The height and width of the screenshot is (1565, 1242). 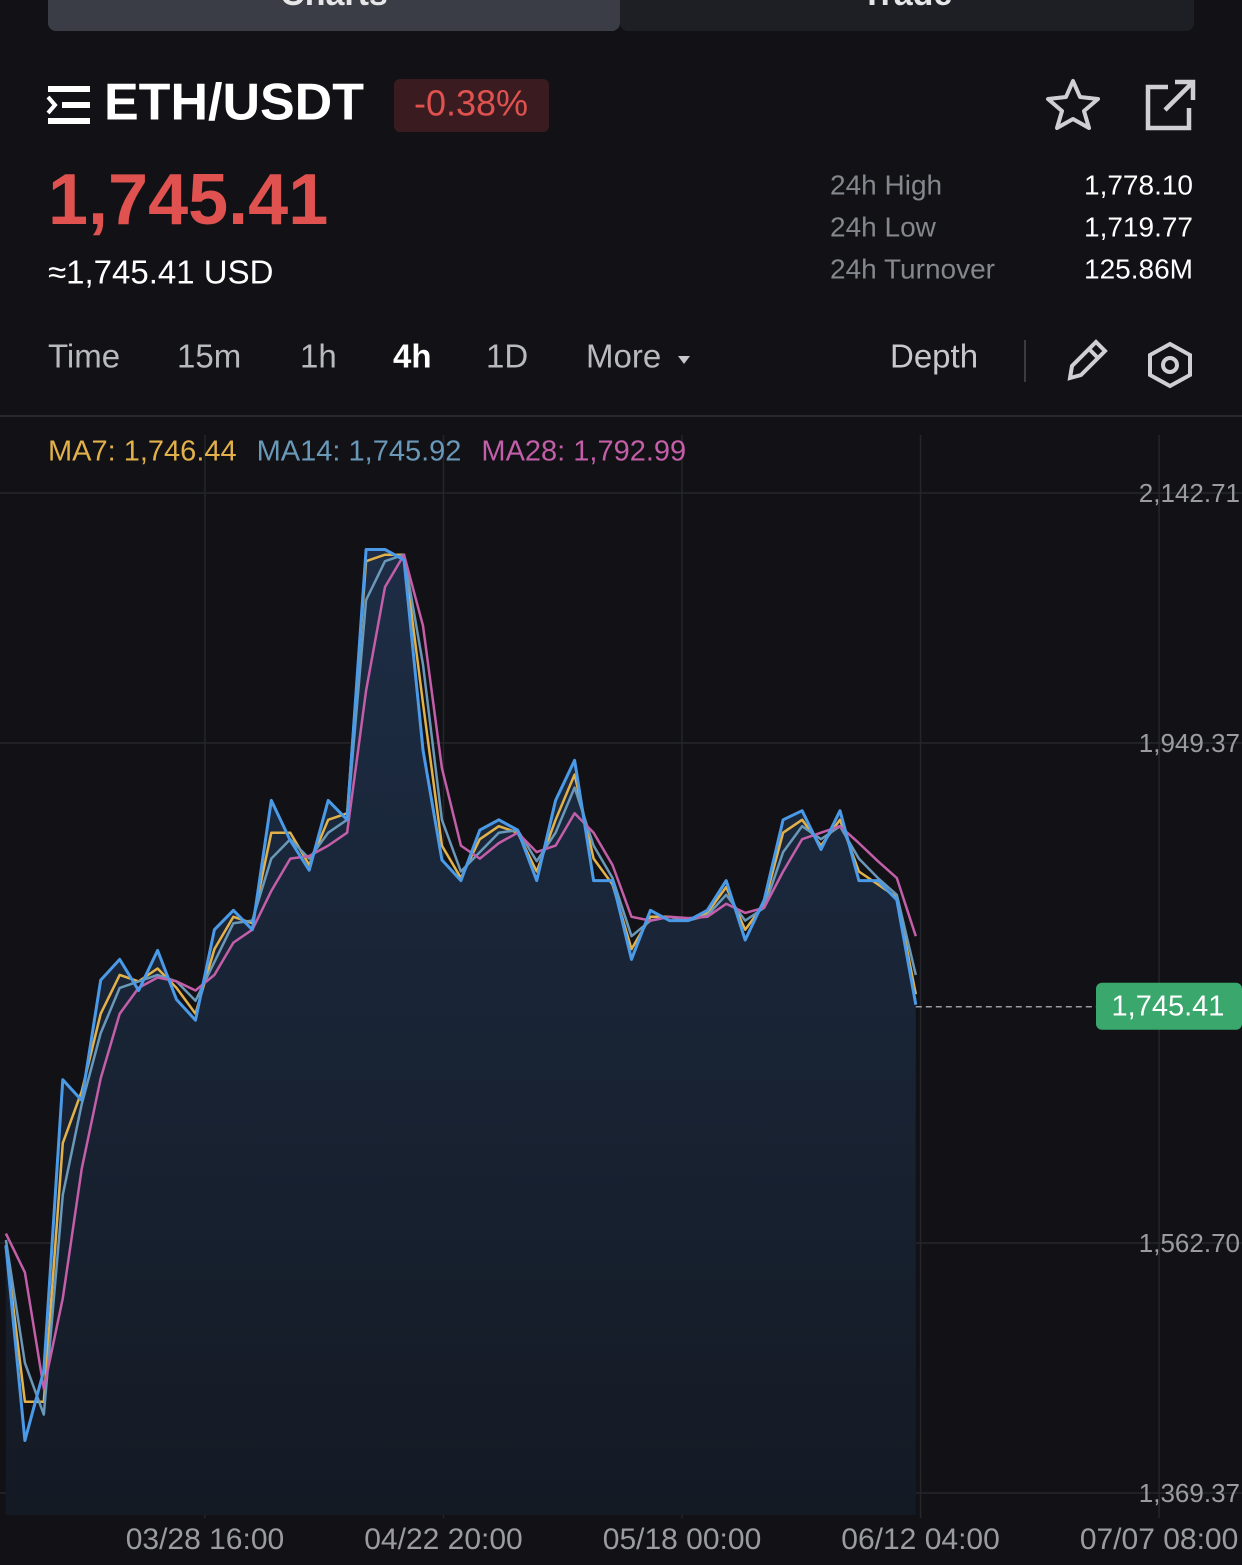 What do you see at coordinates (1138, 226) in the screenshot?
I see `stat-value: 1,719.77` at bounding box center [1138, 226].